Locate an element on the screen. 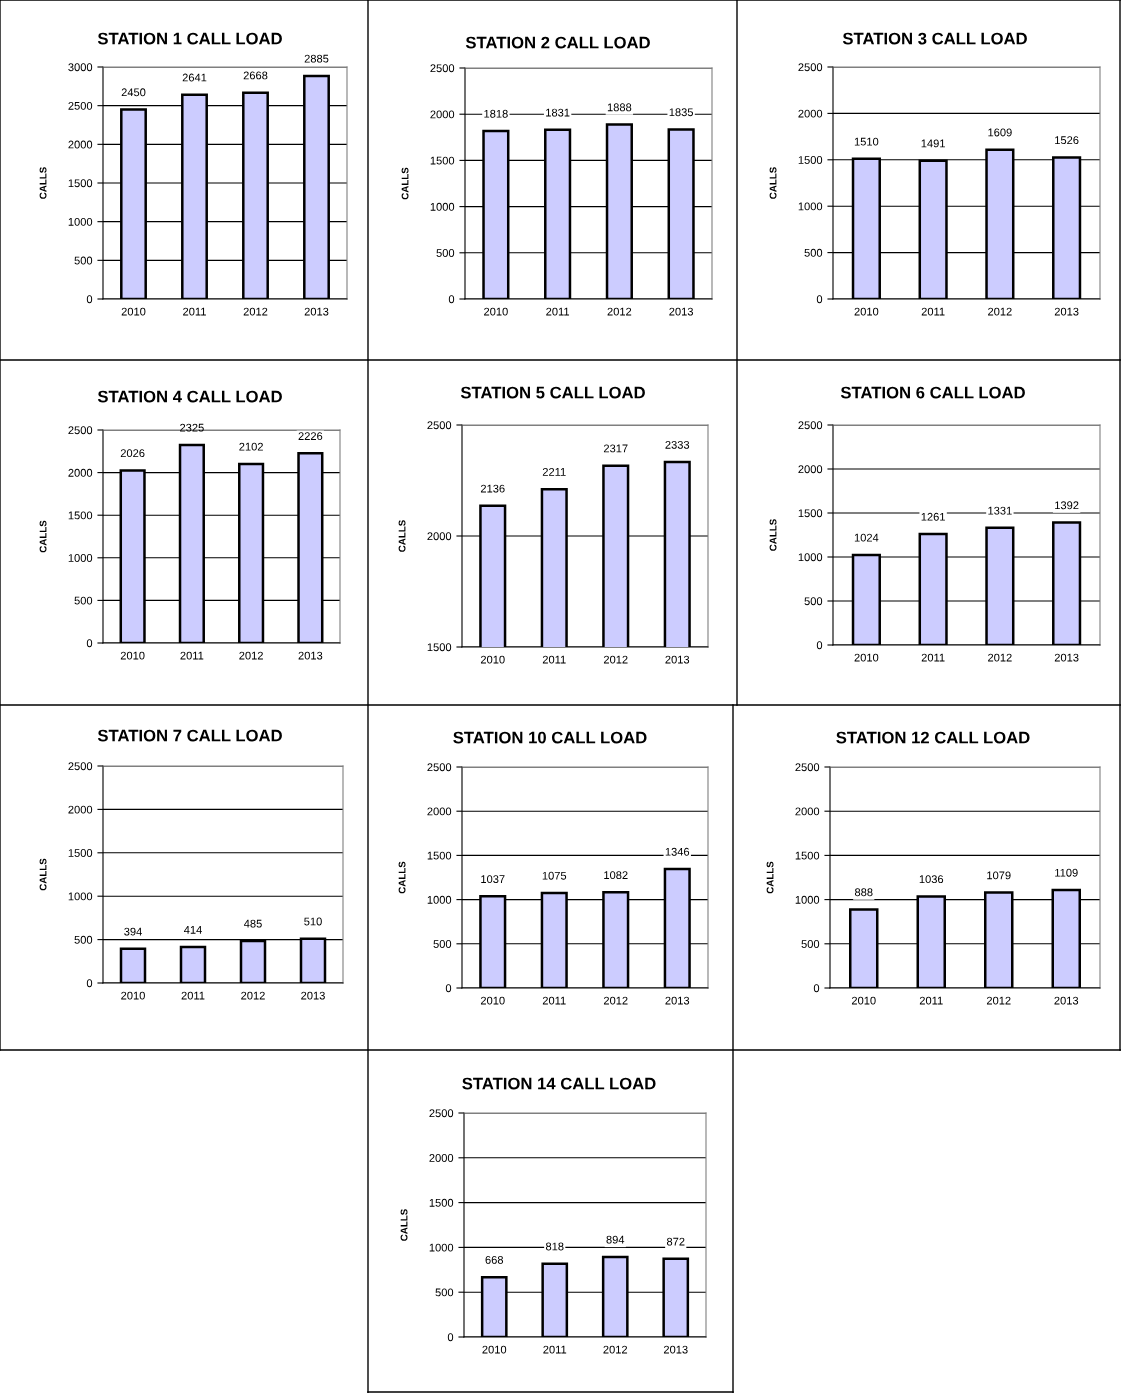 The image size is (1121, 1393). chart-title: STATION 1 CALL LOAD is located at coordinates (189, 38).